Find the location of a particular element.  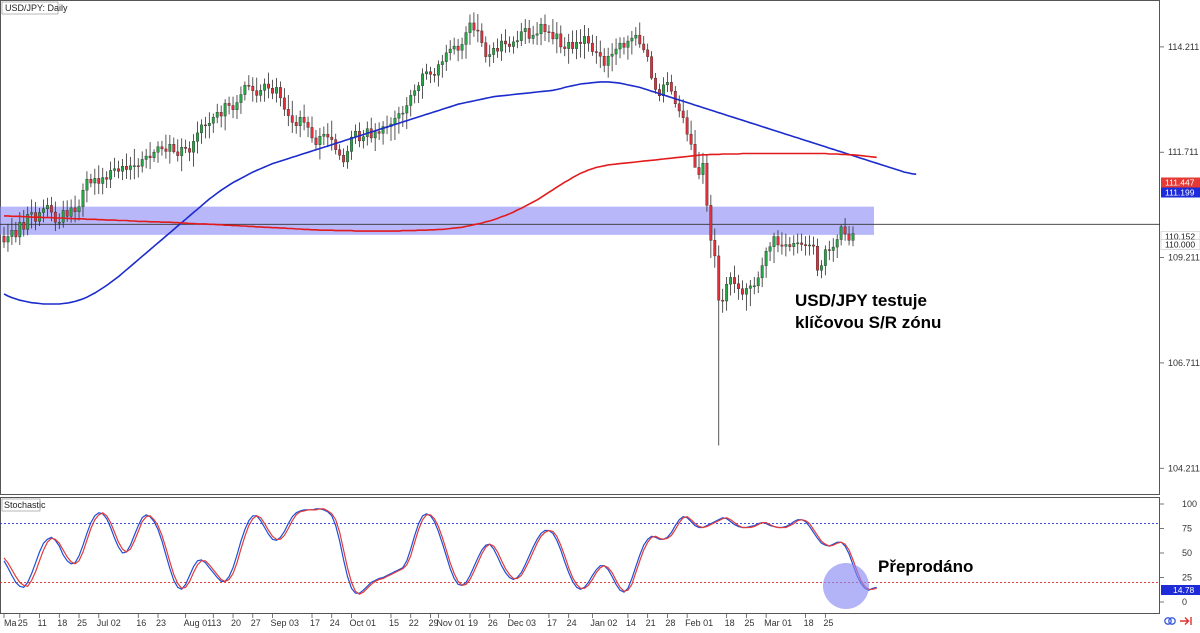

svg-text: 110.152 is located at coordinates (1180, 237).